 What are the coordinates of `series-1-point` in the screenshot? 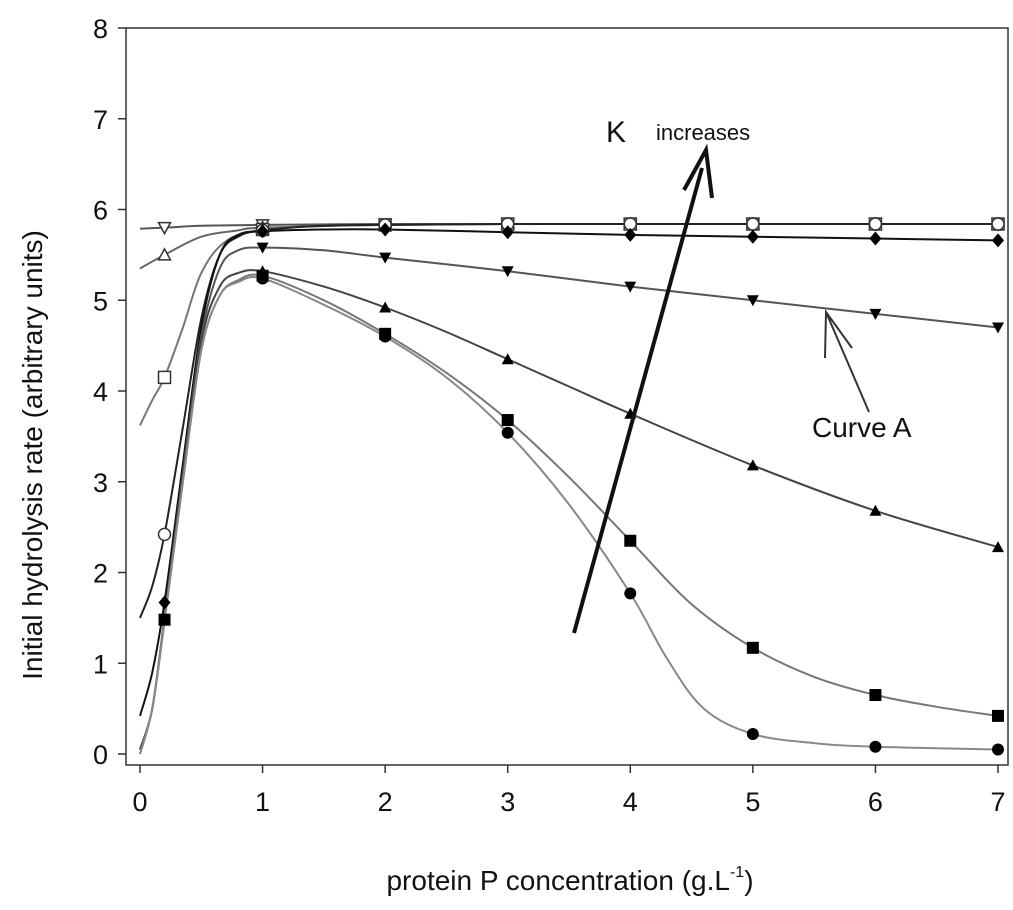 It's located at (164, 254).